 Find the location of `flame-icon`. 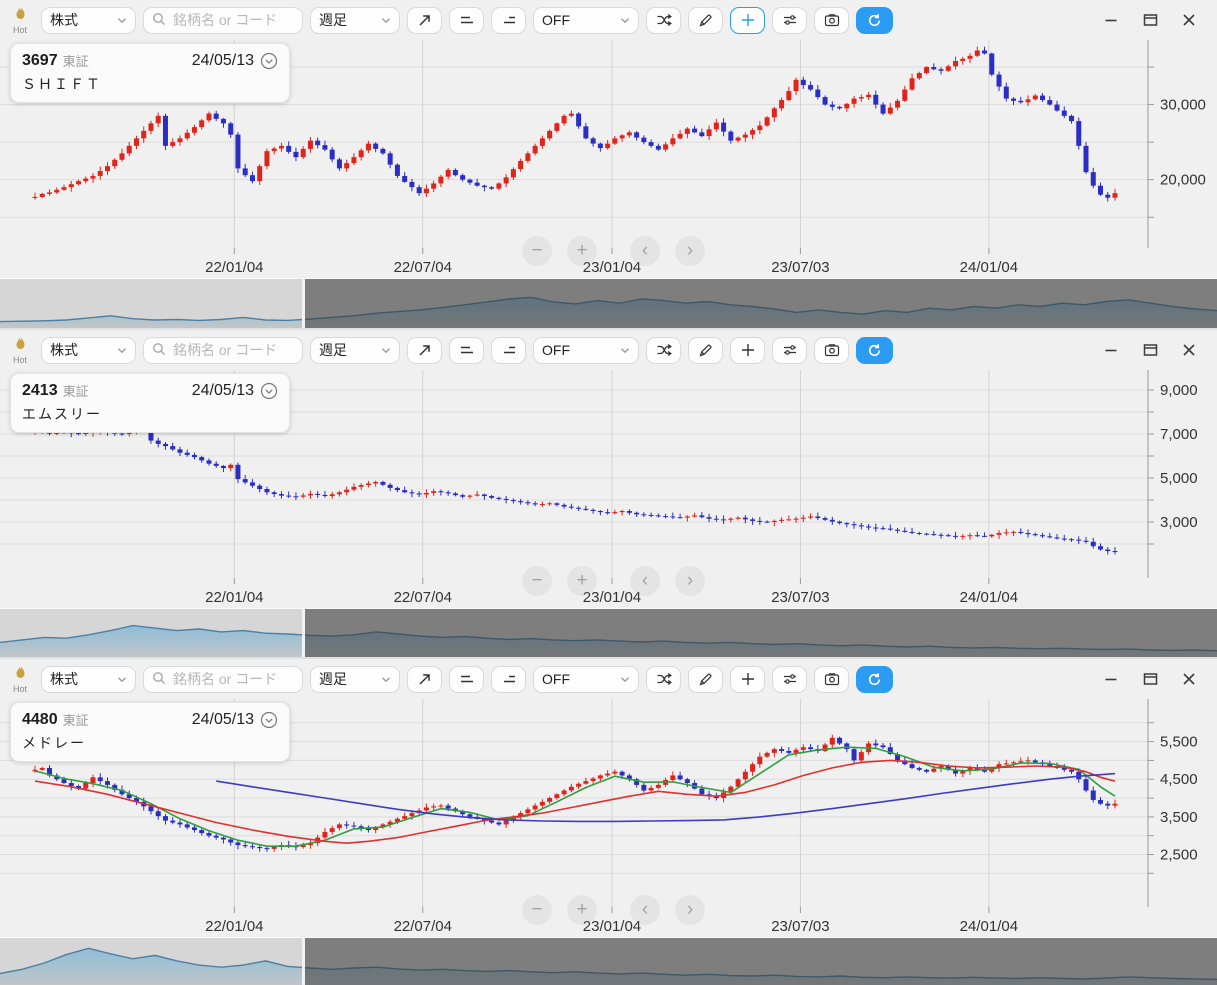

flame-icon is located at coordinates (20, 15).